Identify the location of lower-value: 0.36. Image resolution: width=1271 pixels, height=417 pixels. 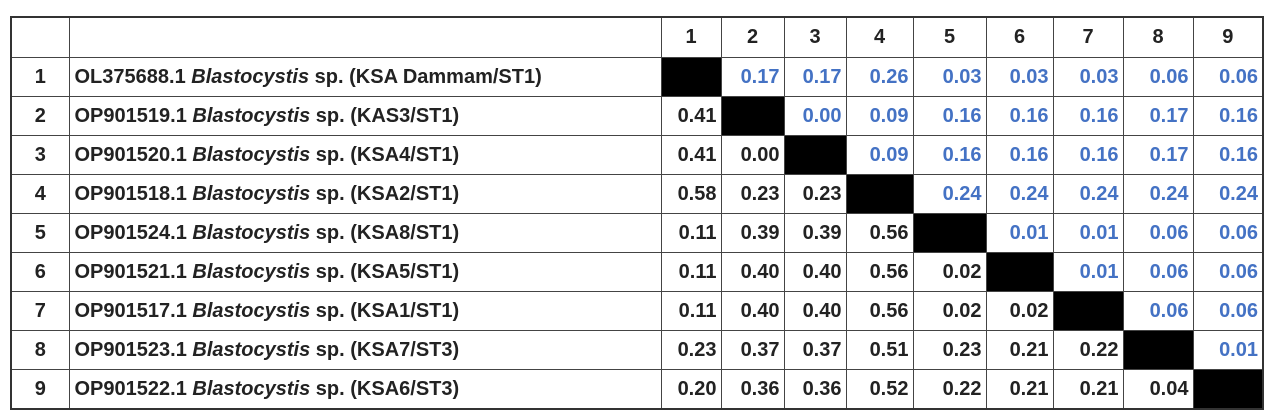
(752, 389).